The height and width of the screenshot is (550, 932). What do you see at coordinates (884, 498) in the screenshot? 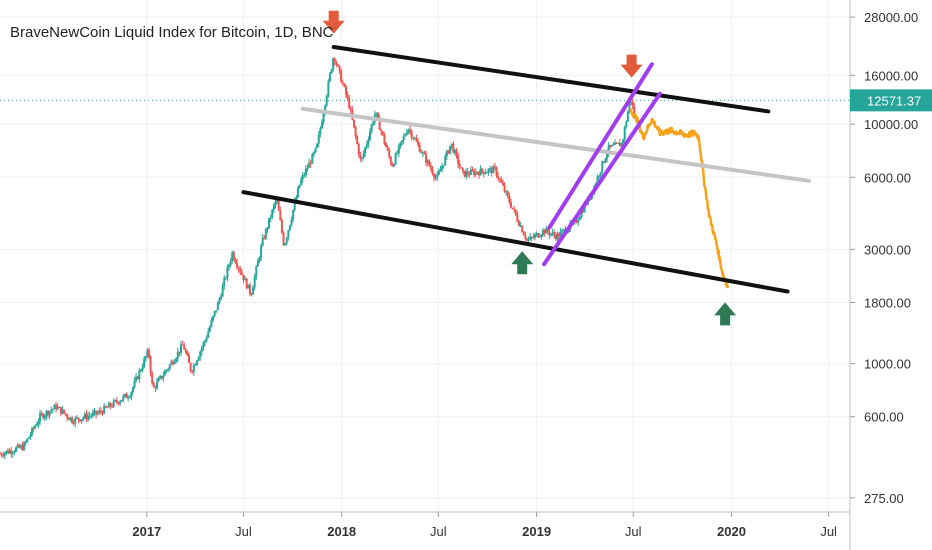
I see `y-tick-label: 275.00` at bounding box center [884, 498].